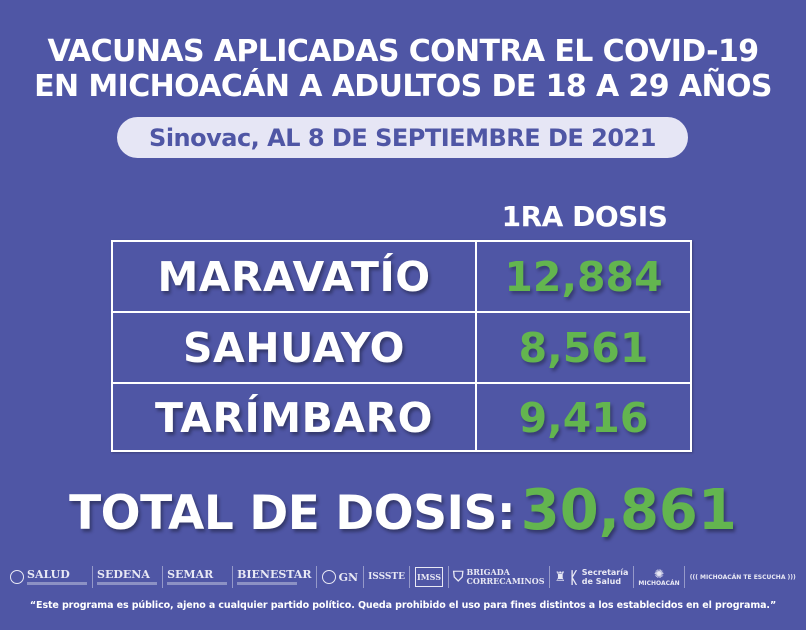 Image resolution: width=806 pixels, height=630 pixels. I want to click on k-mark-icon: ᛕ, so click(574, 577).